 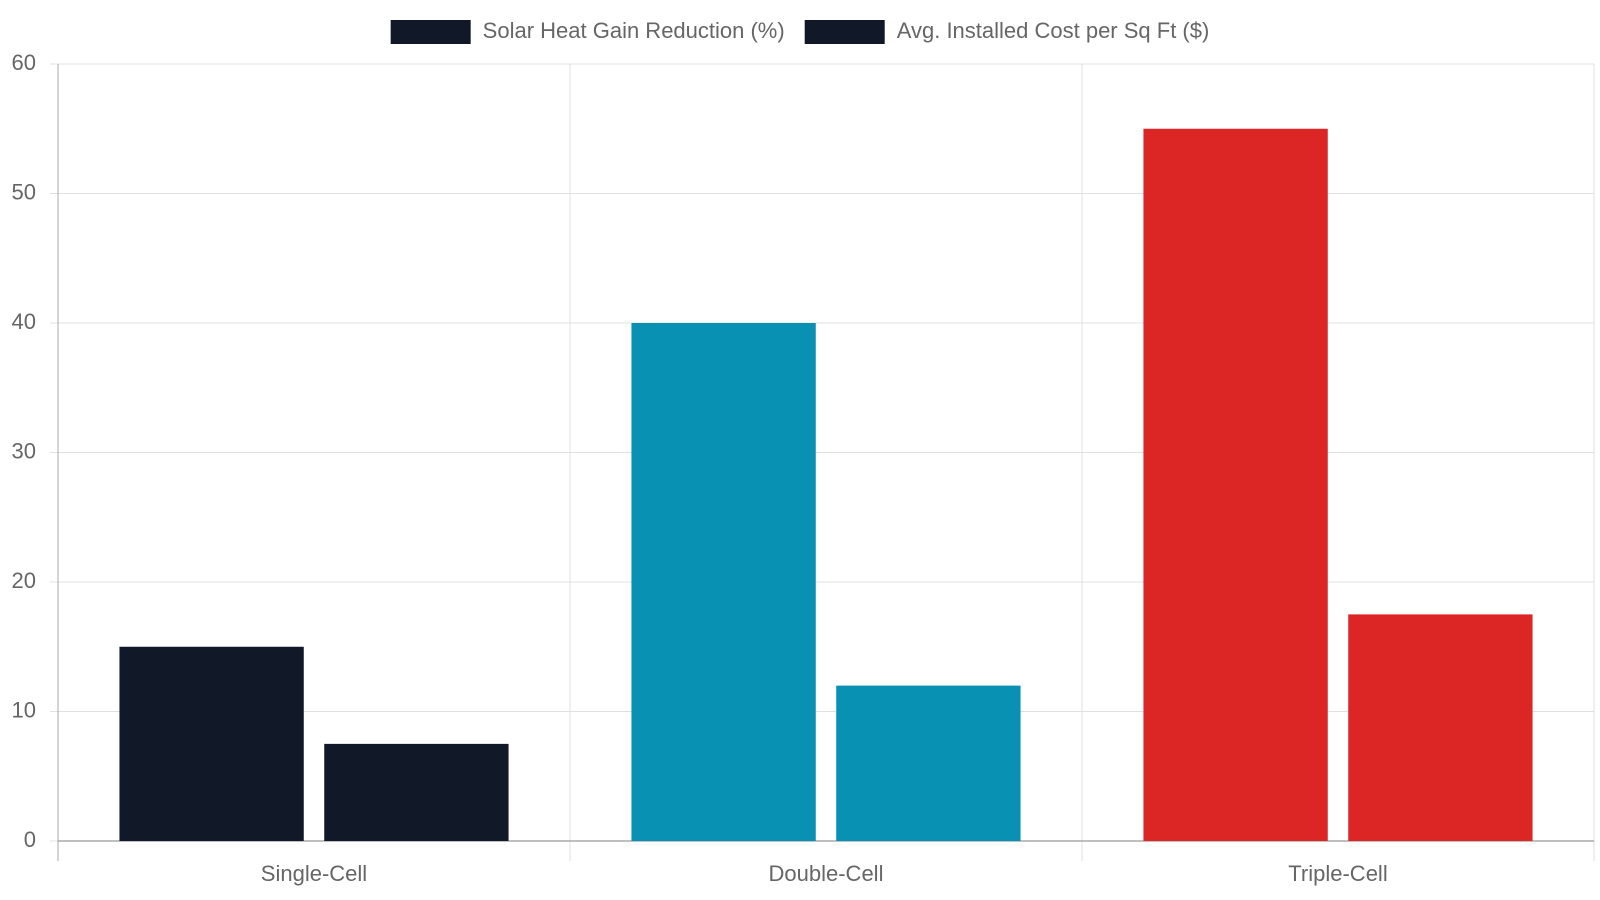 I want to click on x-tick-label: Double-Cell, so click(x=826, y=873).